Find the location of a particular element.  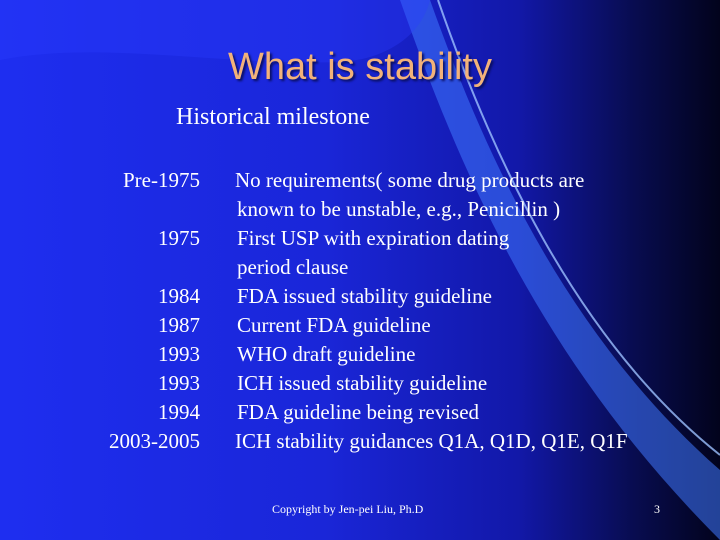

milestone-row: known to be unstable, e.g., Penicillin ) is located at coordinates (360, 209).